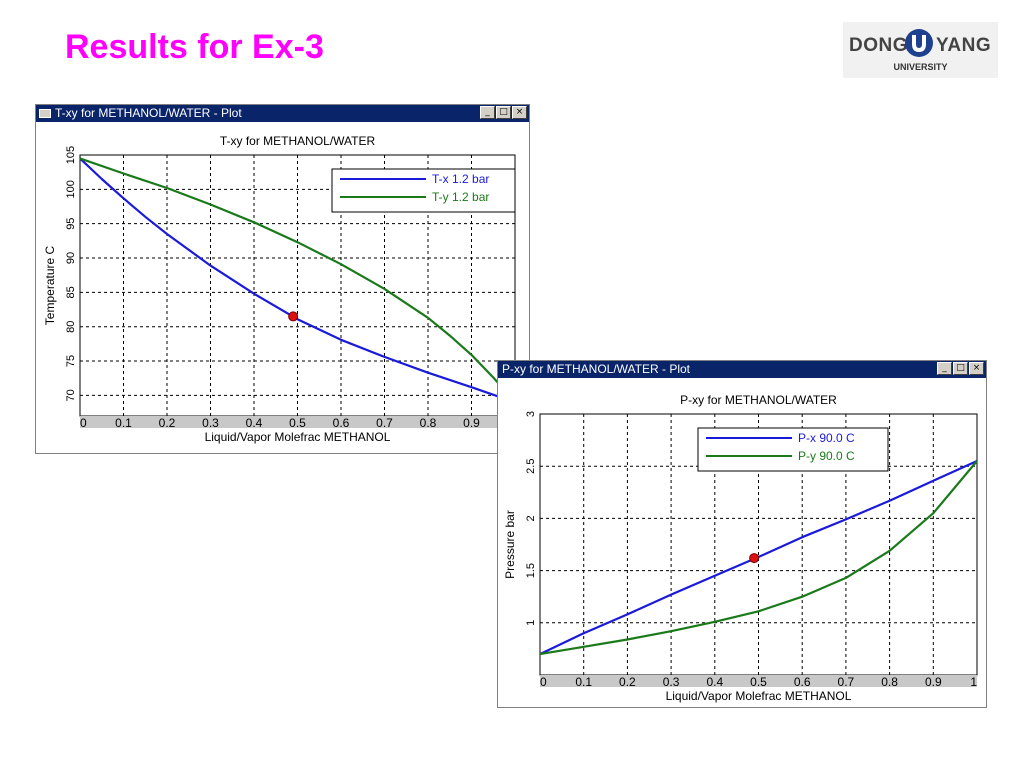  What do you see at coordinates (83, 423) in the screenshot?
I see `txy-x-tick-label: 0` at bounding box center [83, 423].